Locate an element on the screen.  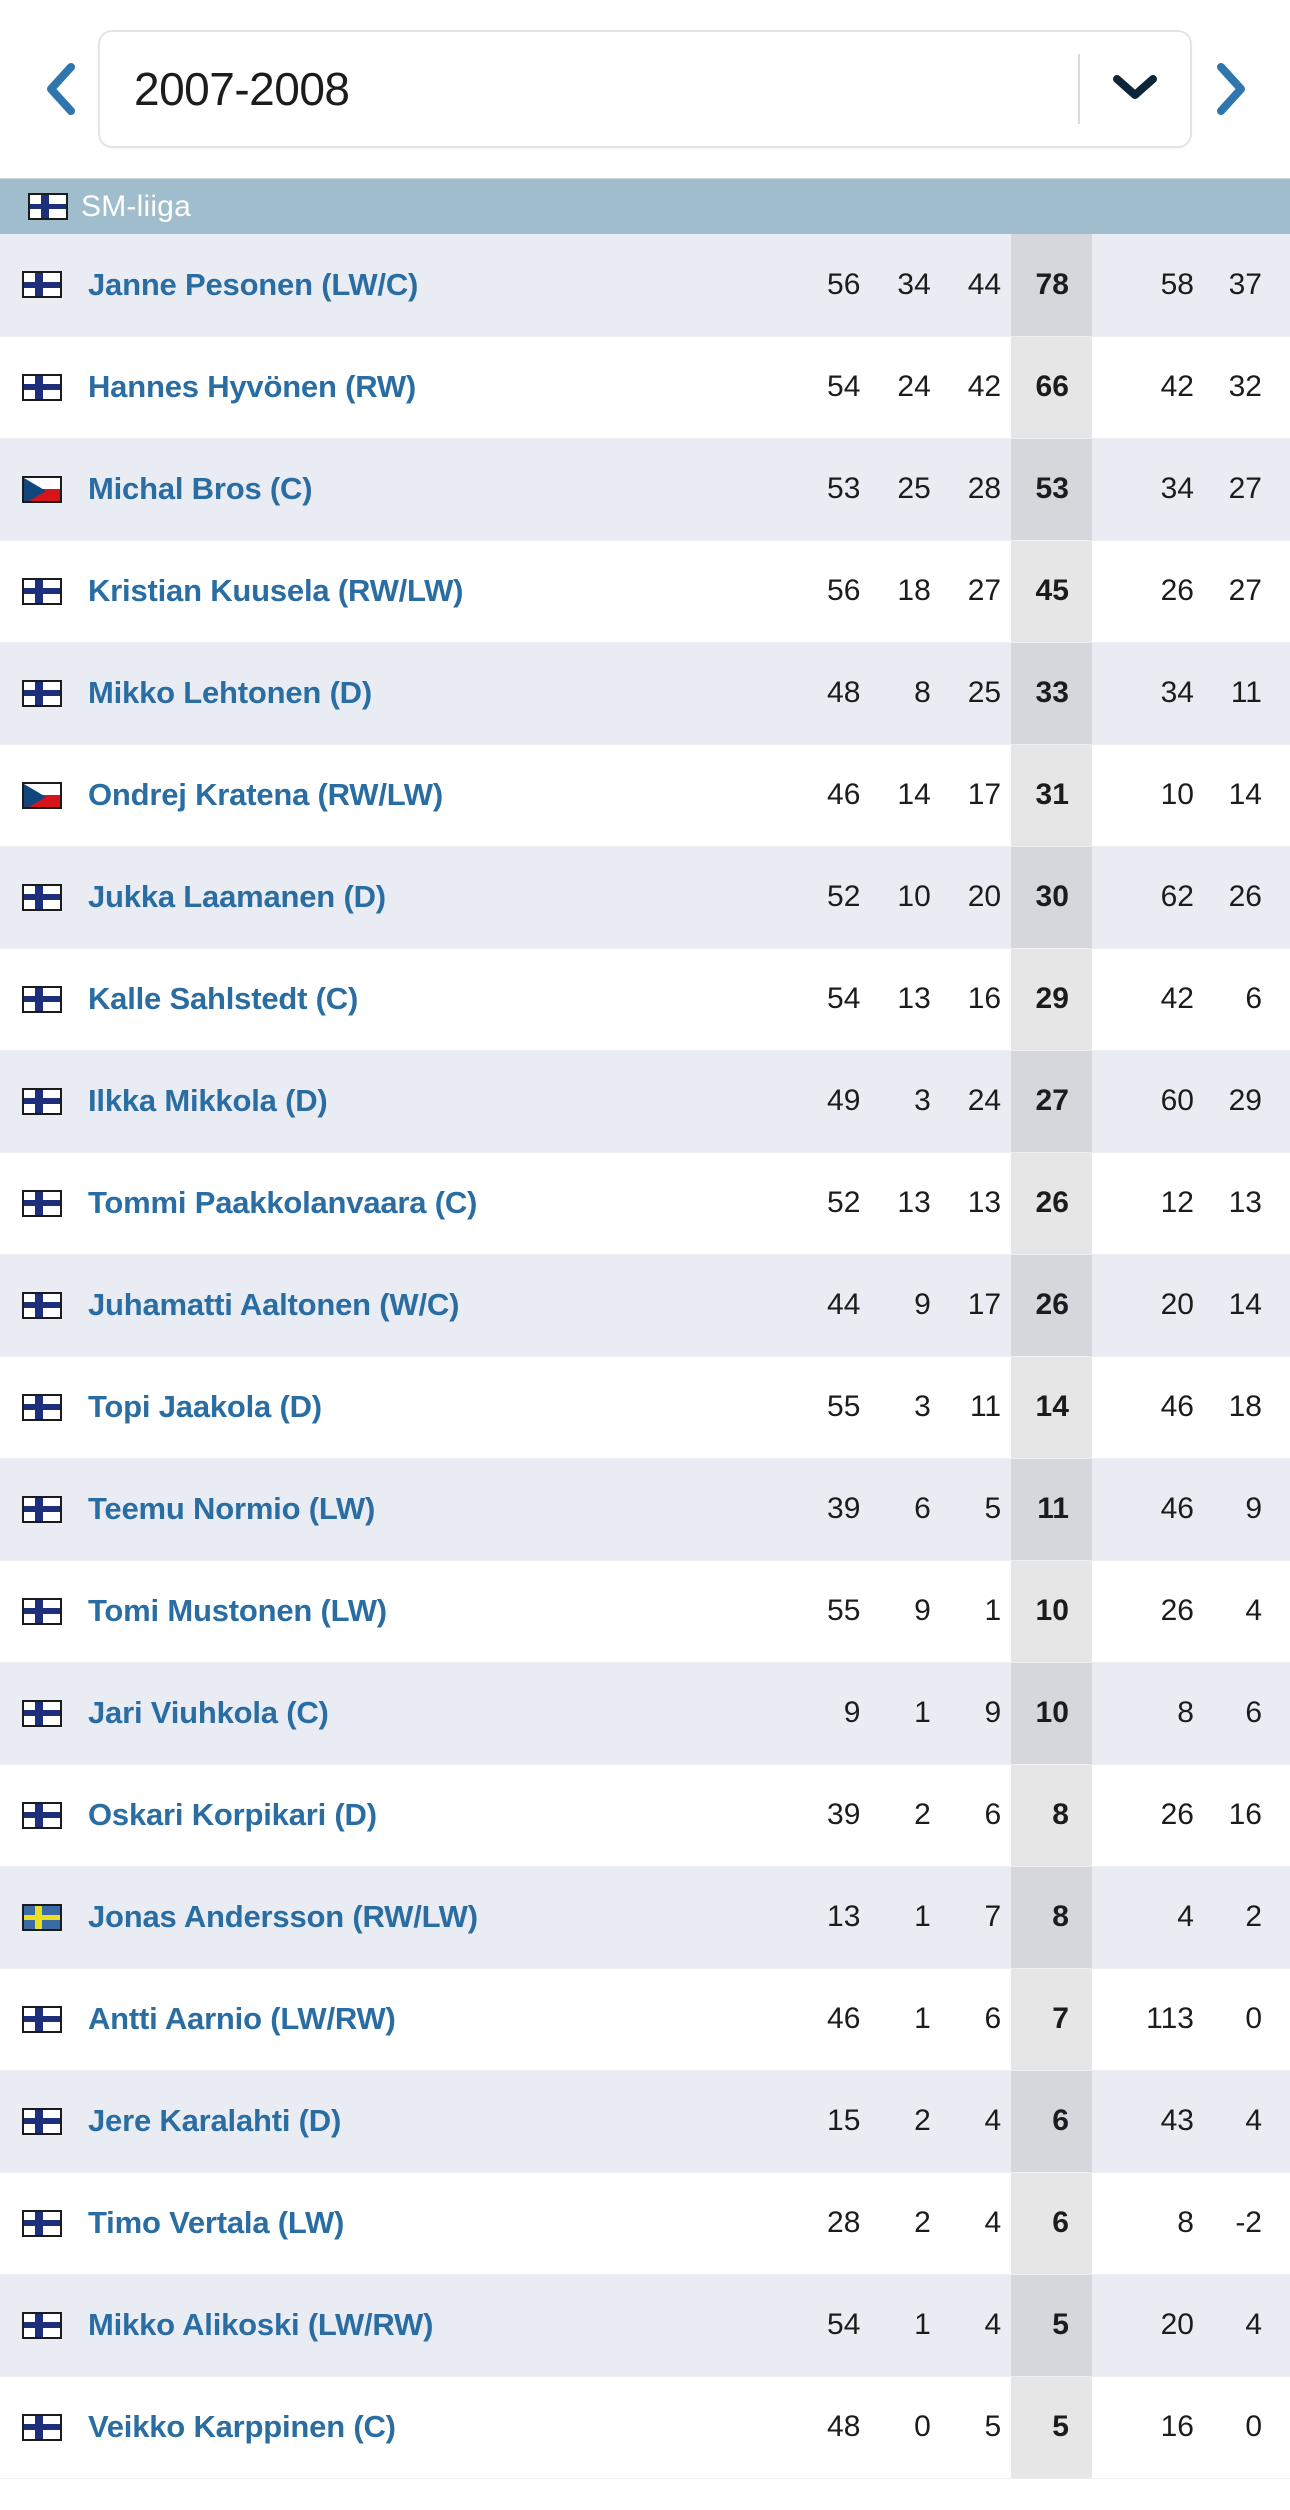
plus-minus-cell: 0 is located at coordinates (1246, 2427).